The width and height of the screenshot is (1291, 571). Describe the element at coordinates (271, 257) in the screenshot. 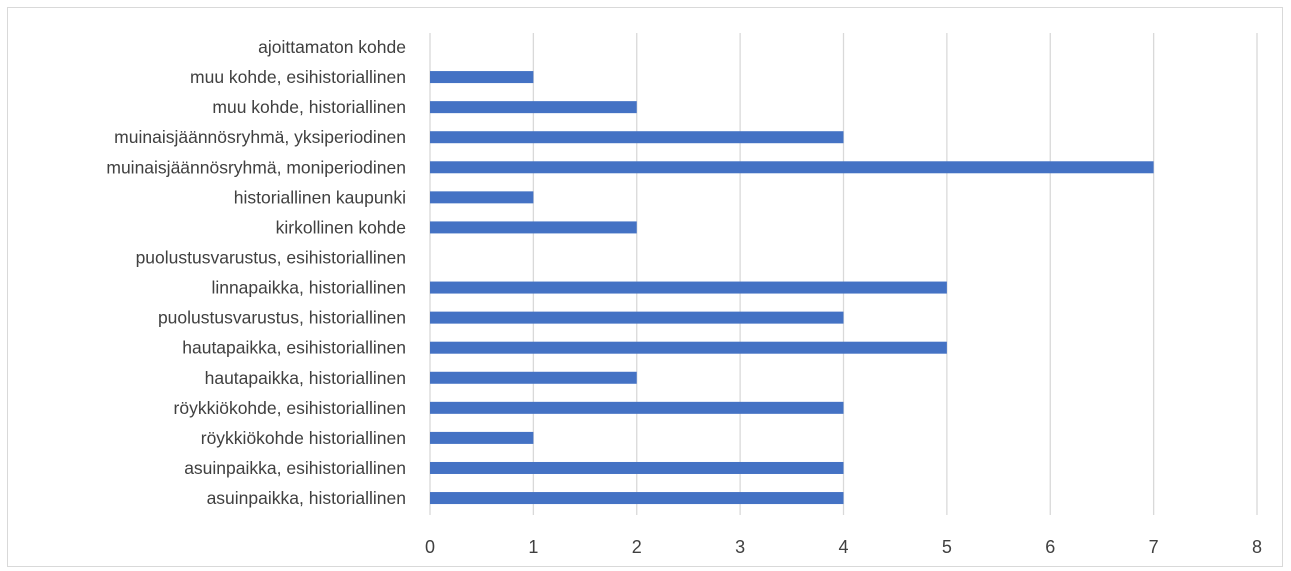

I see `category-label: puolustusvarustus, esihistoriallinen` at that location.